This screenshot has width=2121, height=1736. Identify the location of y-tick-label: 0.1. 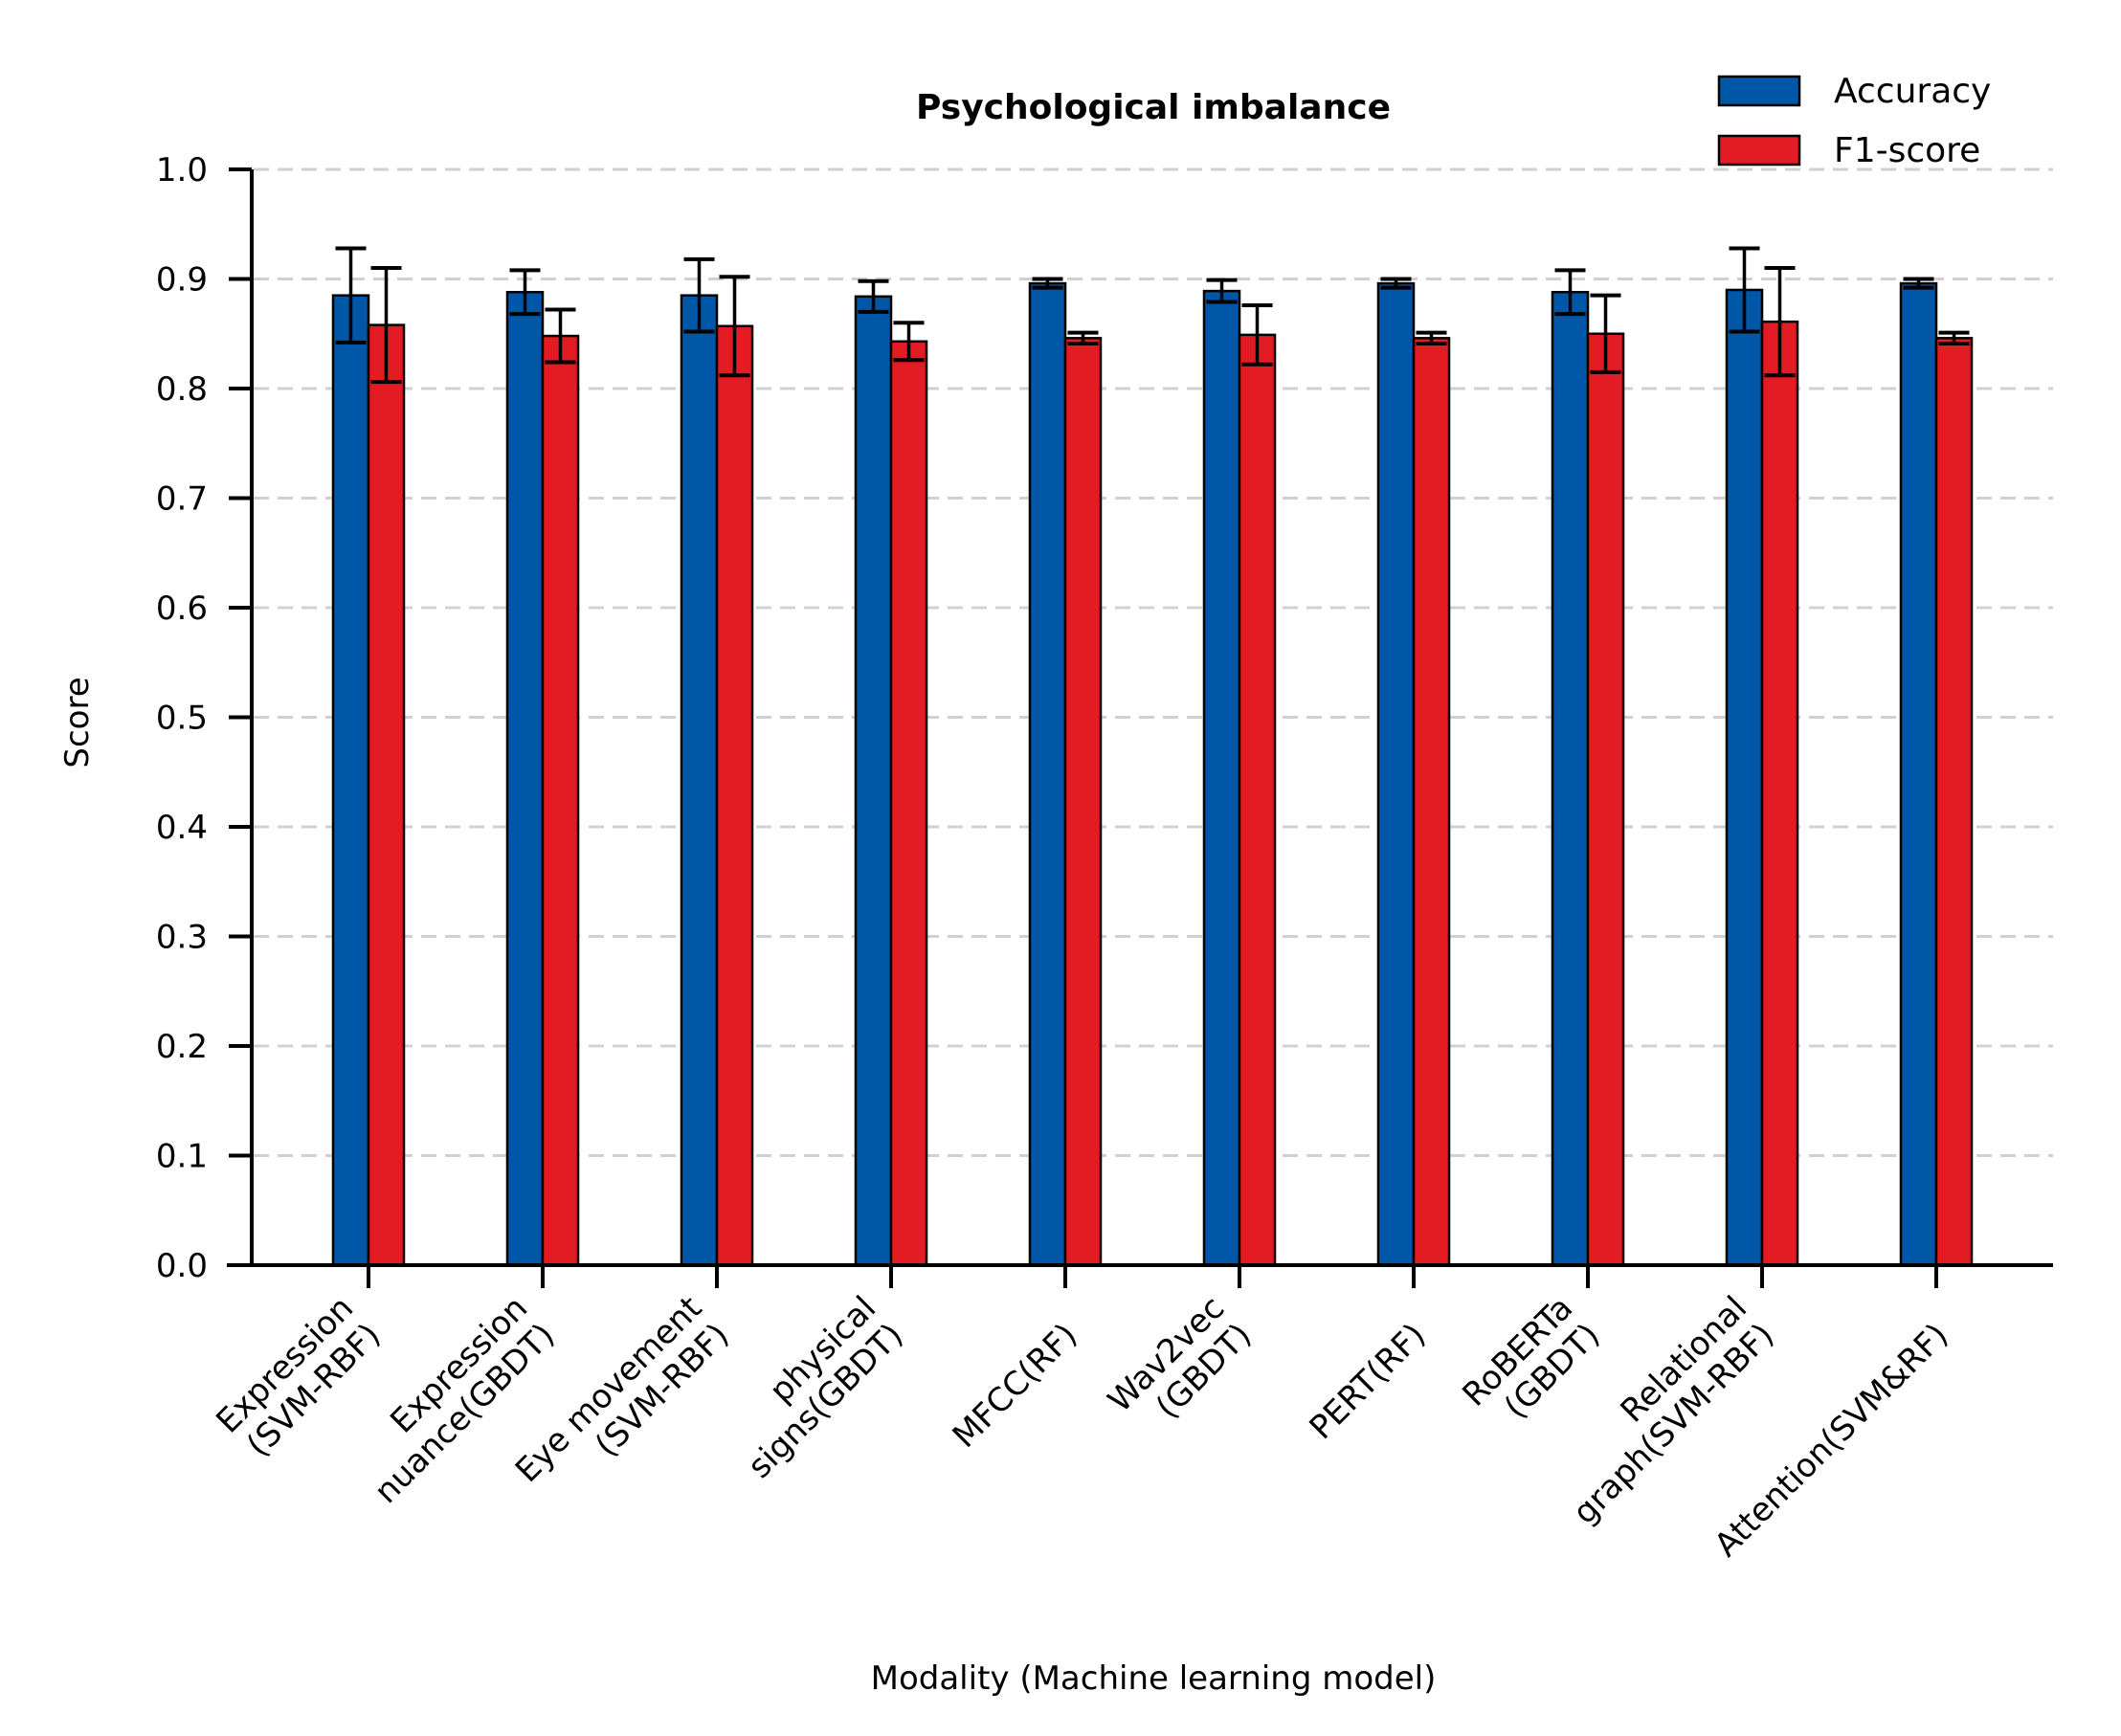
(182, 1157).